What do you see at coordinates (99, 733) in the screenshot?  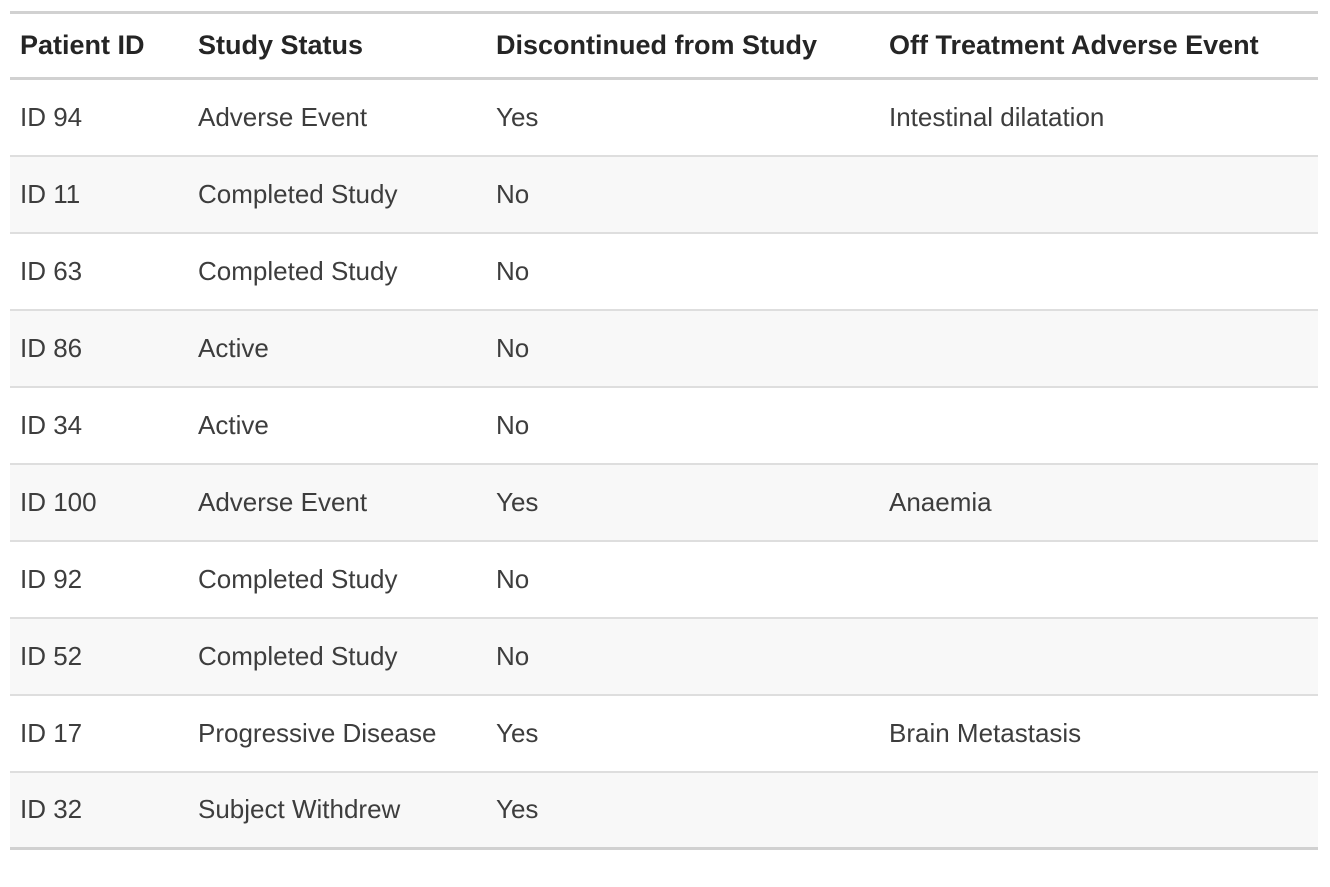 I see `cell-patient-id: ID 17` at bounding box center [99, 733].